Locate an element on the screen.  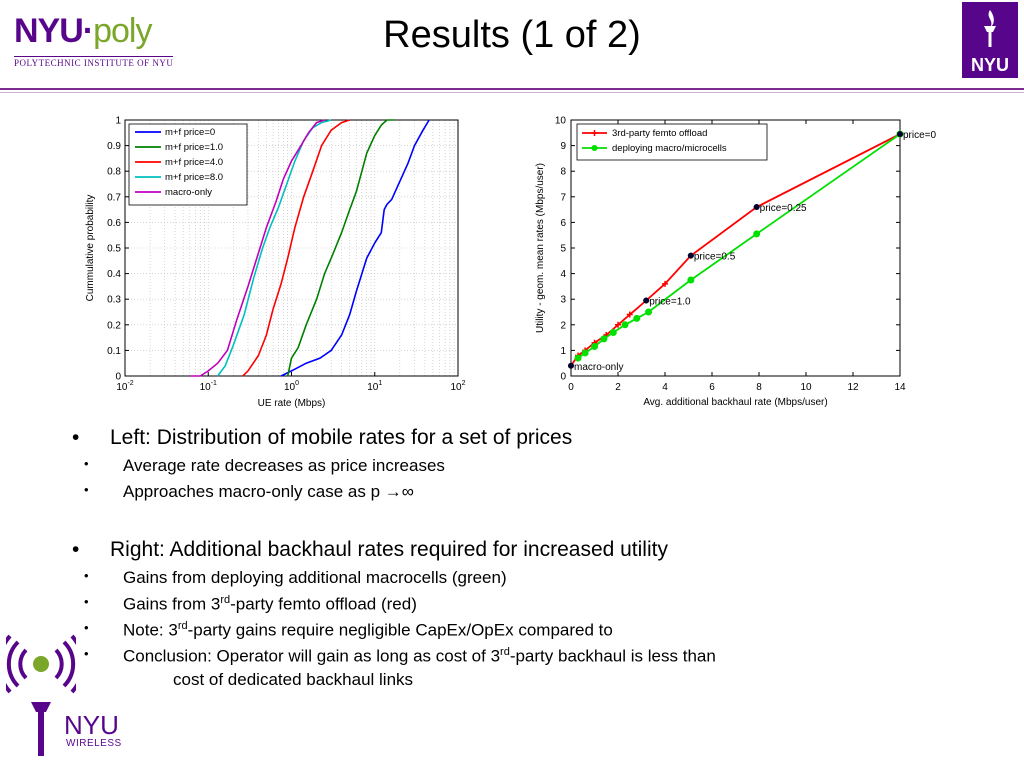
annotation-label: price=1.0 is located at coordinates (670, 301).